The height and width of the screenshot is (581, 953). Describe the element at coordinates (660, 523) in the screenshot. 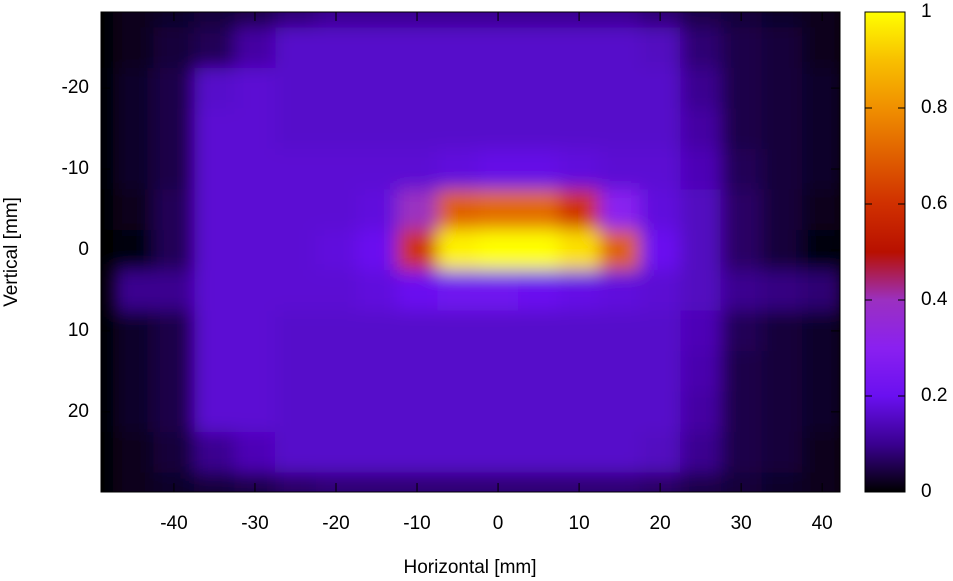

I see `x-tick-label: 20` at that location.